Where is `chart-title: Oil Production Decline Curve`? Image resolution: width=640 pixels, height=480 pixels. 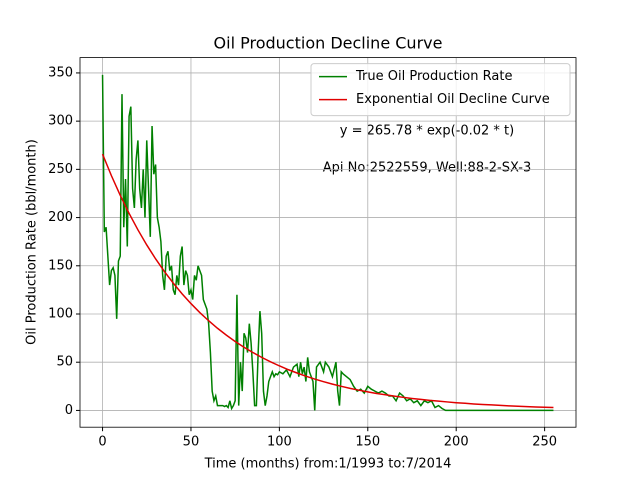 chart-title: Oil Production Decline Curve is located at coordinates (328, 43).